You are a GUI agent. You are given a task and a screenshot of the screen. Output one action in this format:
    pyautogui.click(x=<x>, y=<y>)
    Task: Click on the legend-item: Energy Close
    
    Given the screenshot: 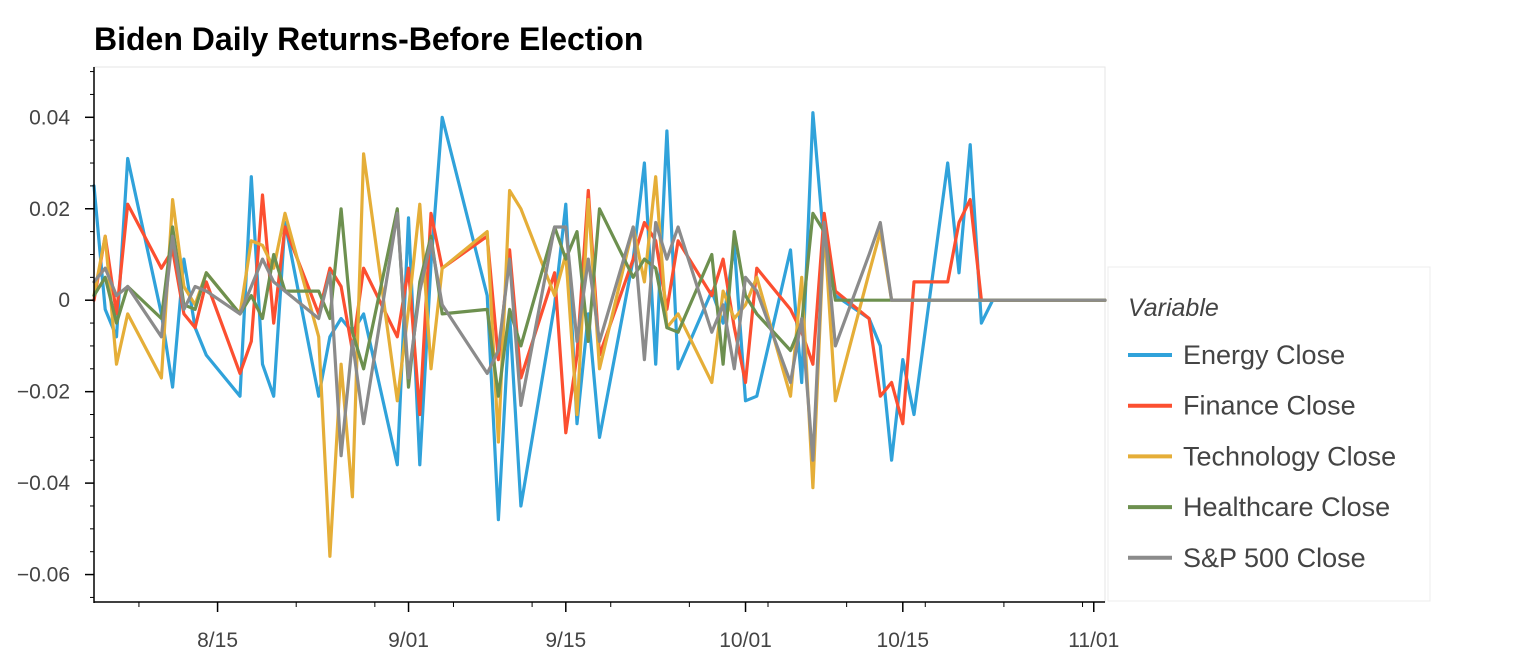 What is the action you would take?
    pyautogui.click(x=1236, y=355)
    